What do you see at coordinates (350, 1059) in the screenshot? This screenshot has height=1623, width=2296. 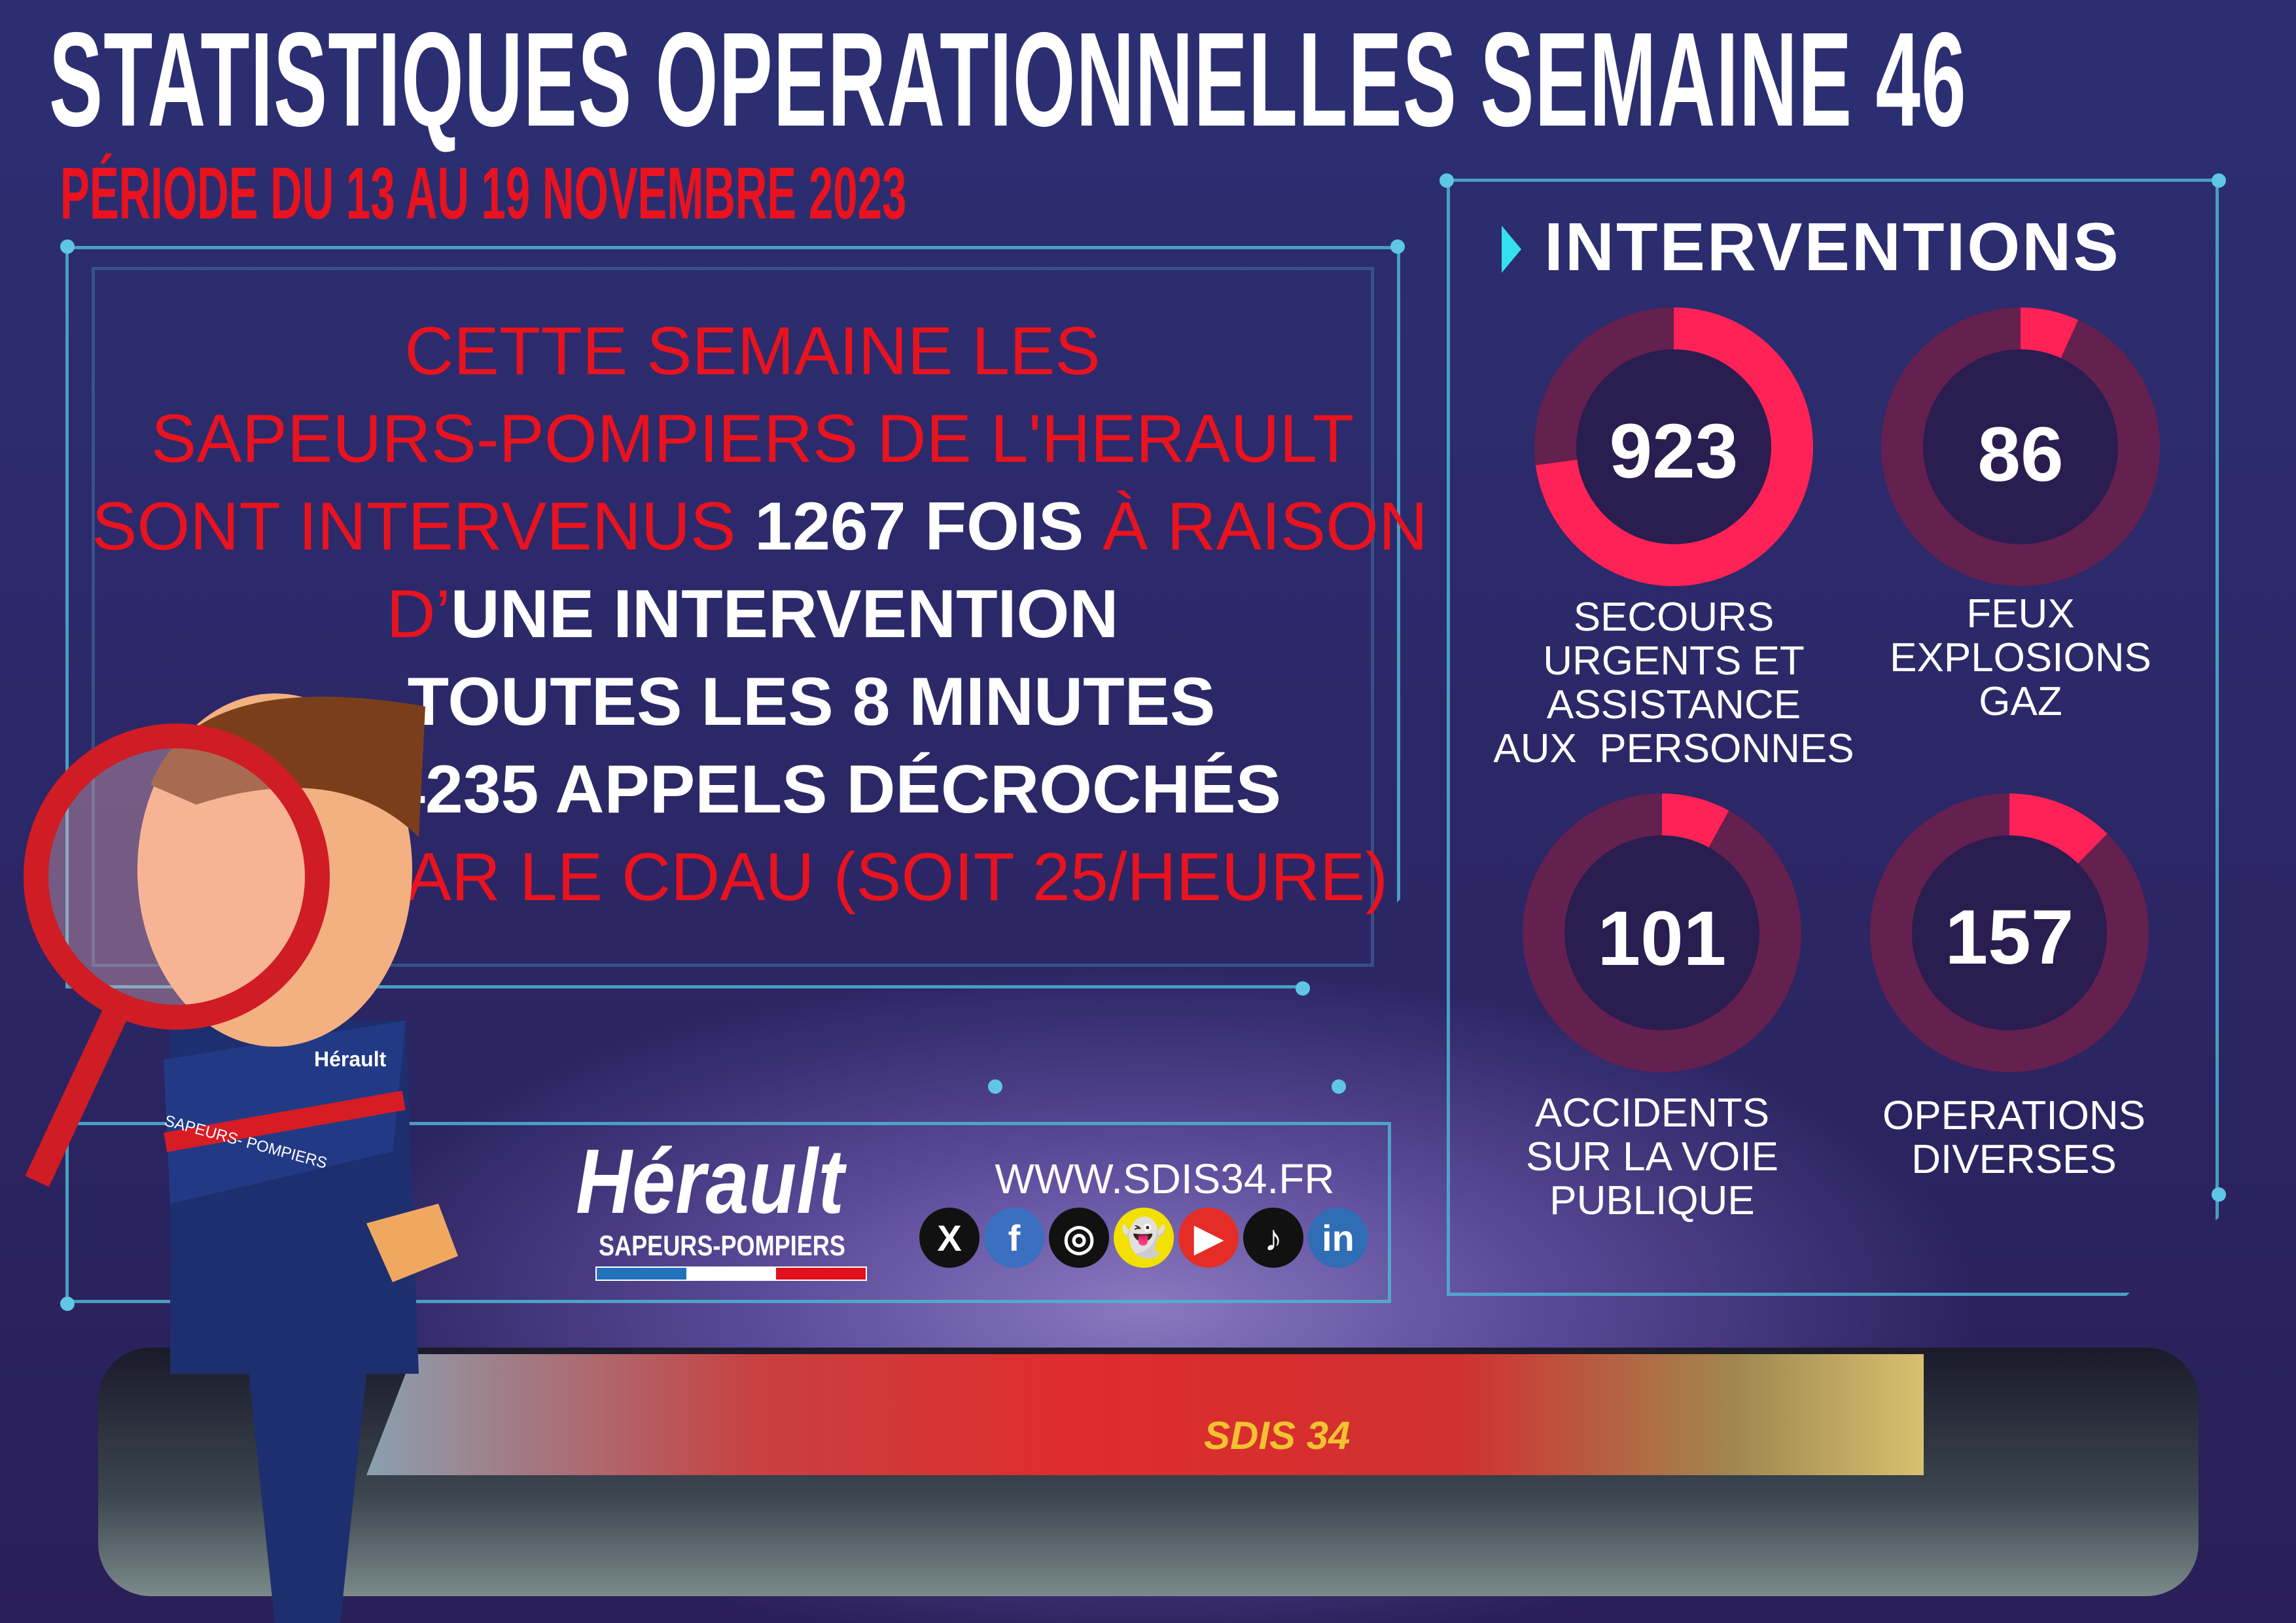 I see `mascot-badge: Hérault` at bounding box center [350, 1059].